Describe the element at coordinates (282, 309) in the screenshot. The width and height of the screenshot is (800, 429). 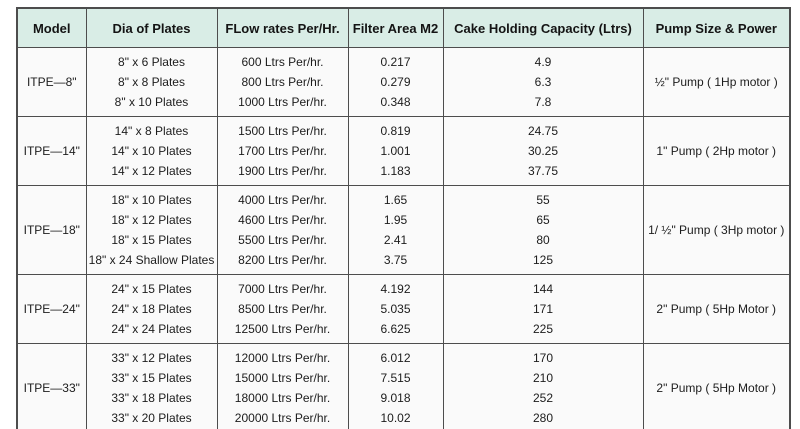
I see `cell-line: 8500 Ltrs Per/hr.` at that location.